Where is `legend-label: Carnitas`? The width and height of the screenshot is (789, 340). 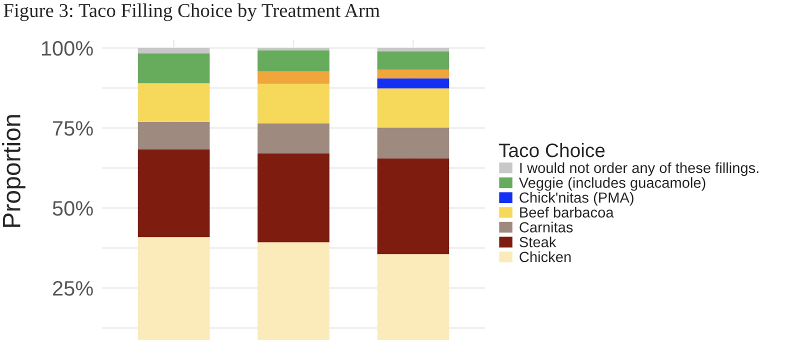 legend-label: Carnitas is located at coordinates (546, 227).